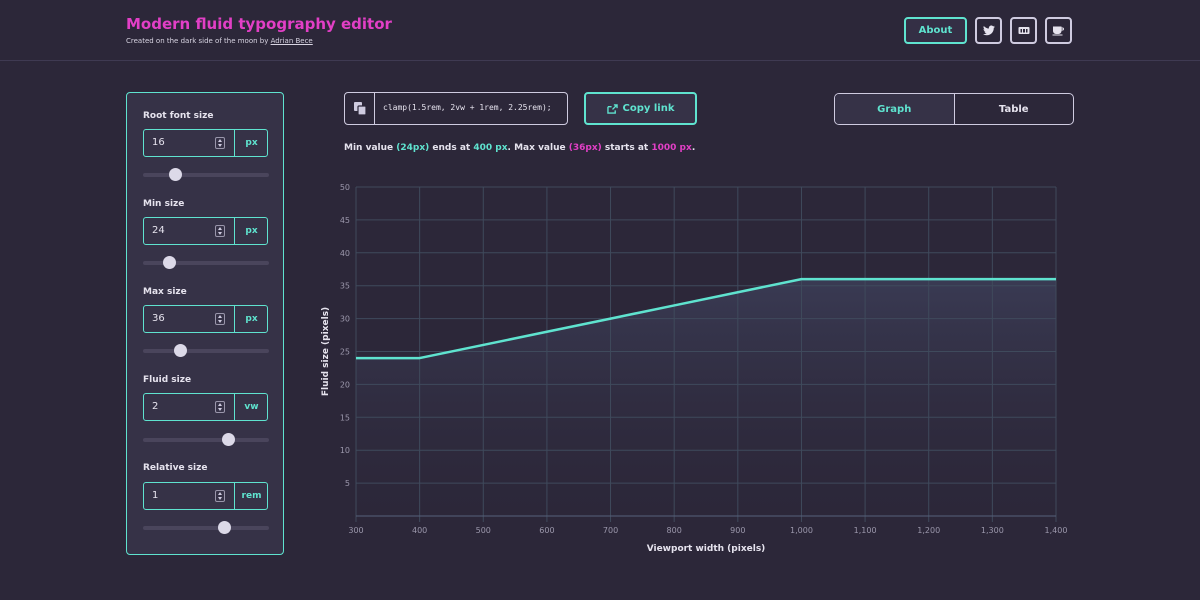  I want to click on subtitle-text: Created on the dark side of the moon by, so click(197, 41).